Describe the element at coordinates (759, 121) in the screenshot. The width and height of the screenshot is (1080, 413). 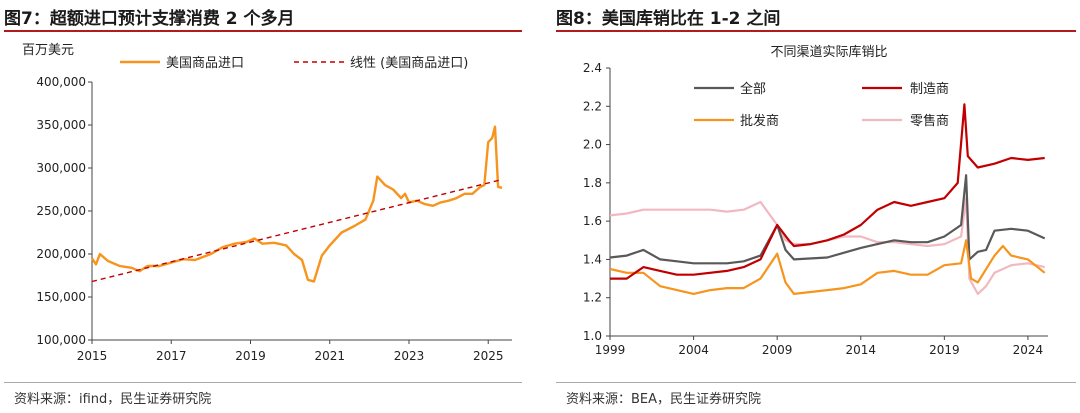
I see `legend-label-3: 批发商` at that location.